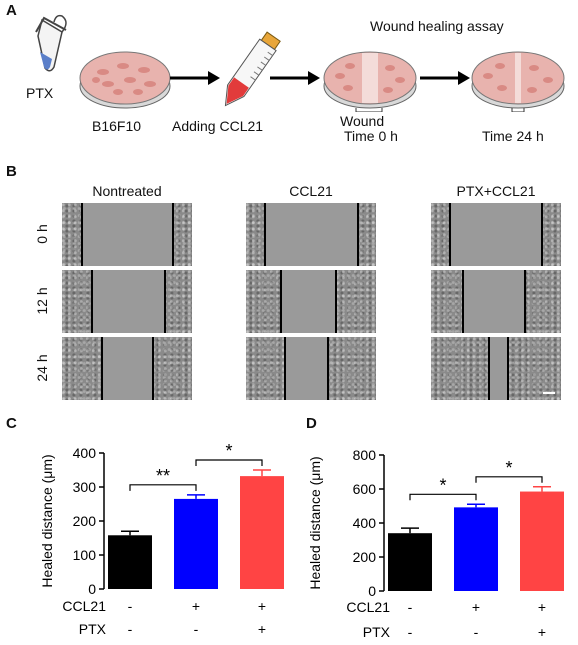  I want to click on time-0-label: Time 0 h, so click(371, 136).